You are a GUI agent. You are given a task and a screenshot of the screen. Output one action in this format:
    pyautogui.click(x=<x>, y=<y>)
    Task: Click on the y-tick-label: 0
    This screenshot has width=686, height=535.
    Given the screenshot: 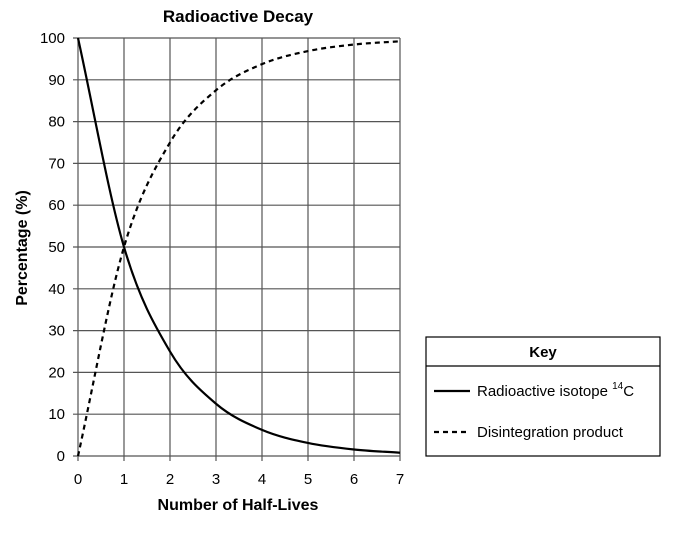 What is the action you would take?
    pyautogui.click(x=61, y=456)
    